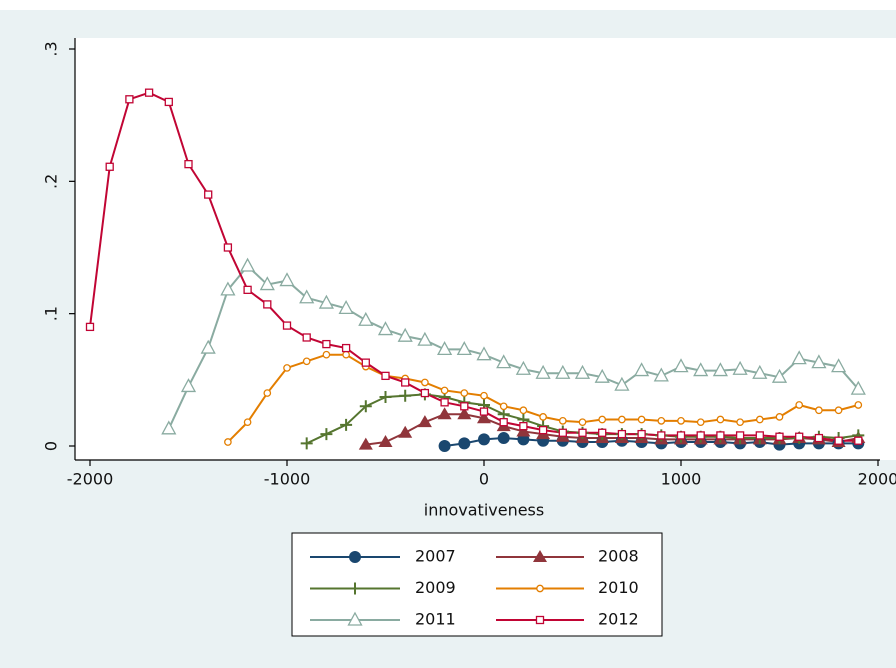 This screenshot has height=668, width=896. Describe the element at coordinates (618, 587) in the screenshot. I see `legend-label: 2010` at that location.